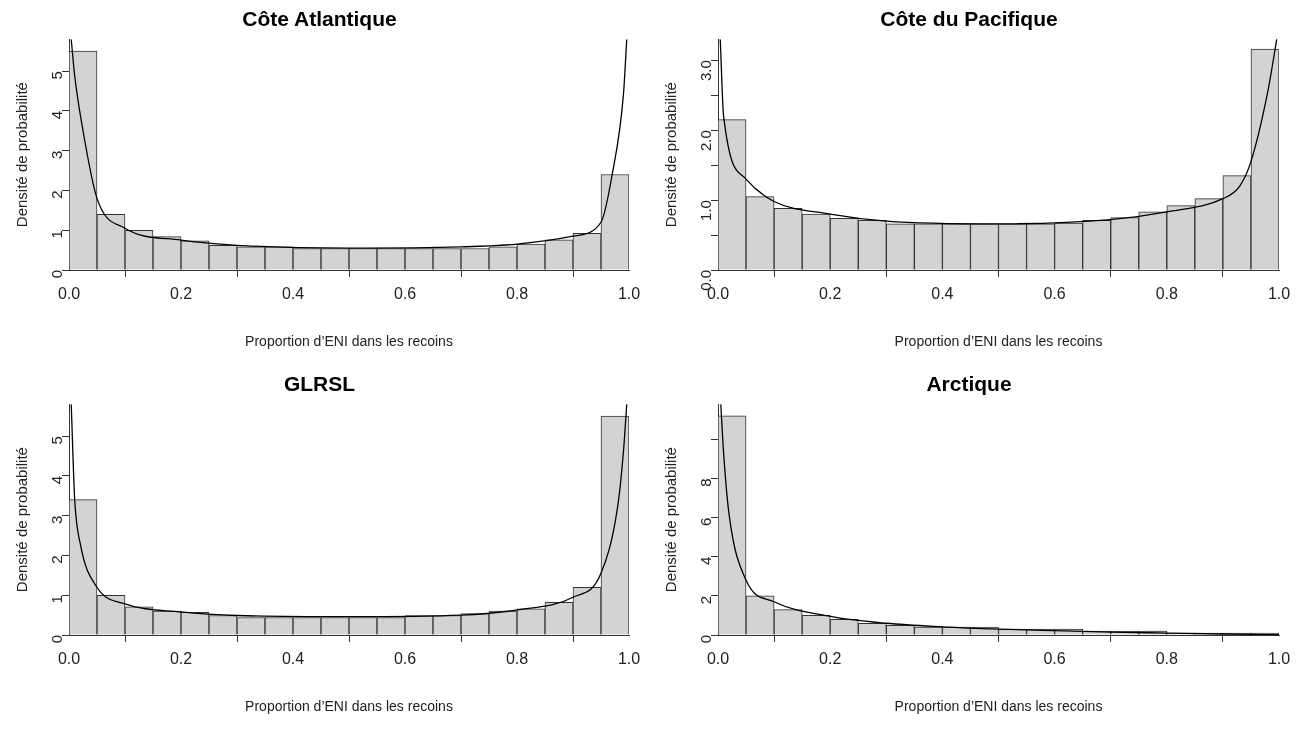  Describe the element at coordinates (706, 140) in the screenshot. I see `y-tick-label: 2.0` at that location.